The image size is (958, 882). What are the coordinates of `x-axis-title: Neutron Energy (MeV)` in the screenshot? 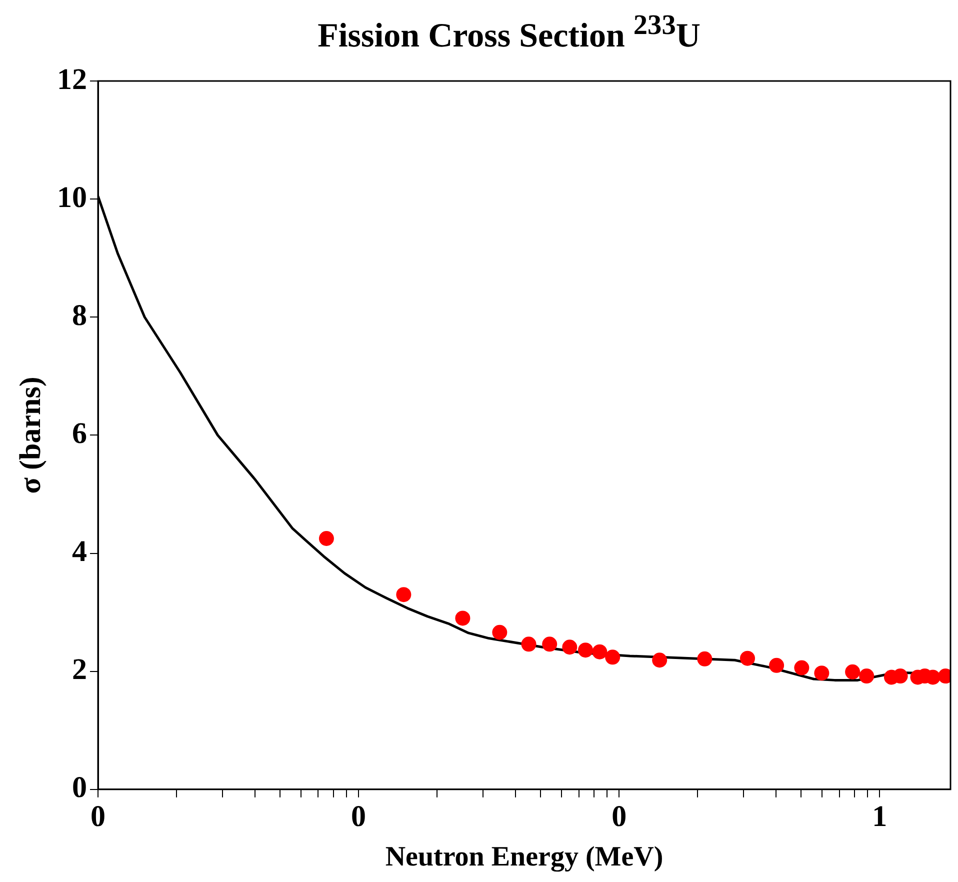 It's located at (524, 856).